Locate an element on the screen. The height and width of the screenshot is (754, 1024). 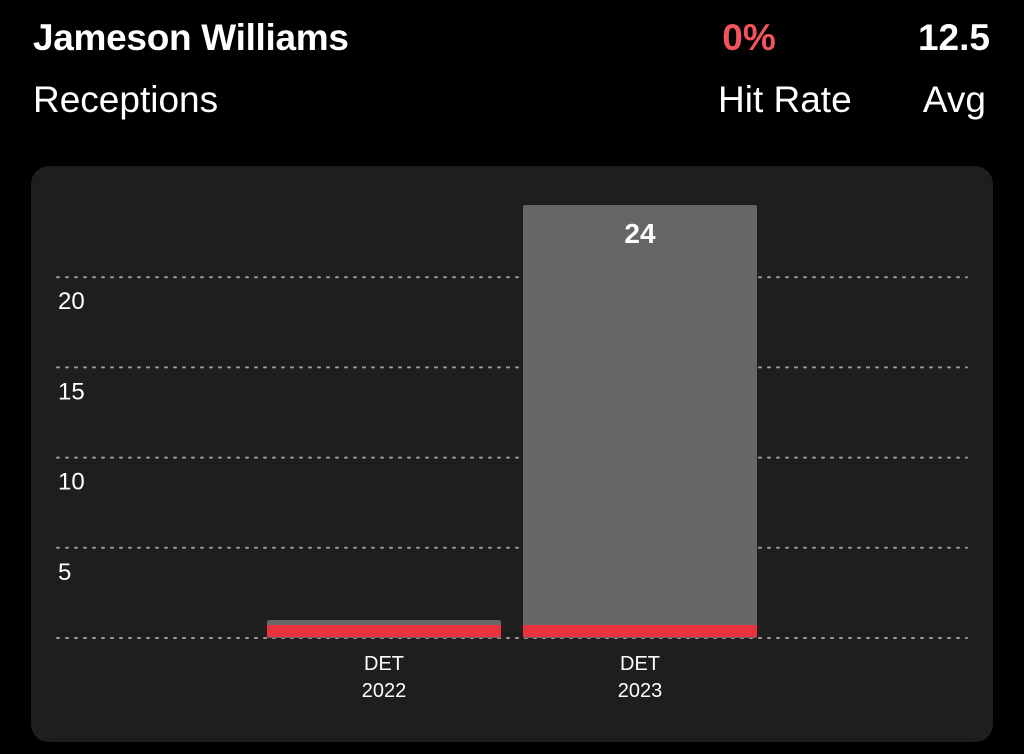
player-name: Jameson Williams is located at coordinates (191, 37).